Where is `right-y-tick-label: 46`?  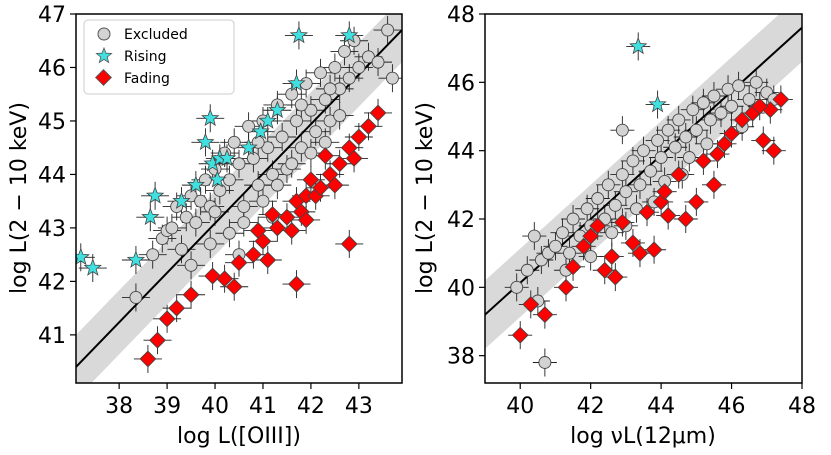 right-y-tick-label: 46 is located at coordinates (461, 83).